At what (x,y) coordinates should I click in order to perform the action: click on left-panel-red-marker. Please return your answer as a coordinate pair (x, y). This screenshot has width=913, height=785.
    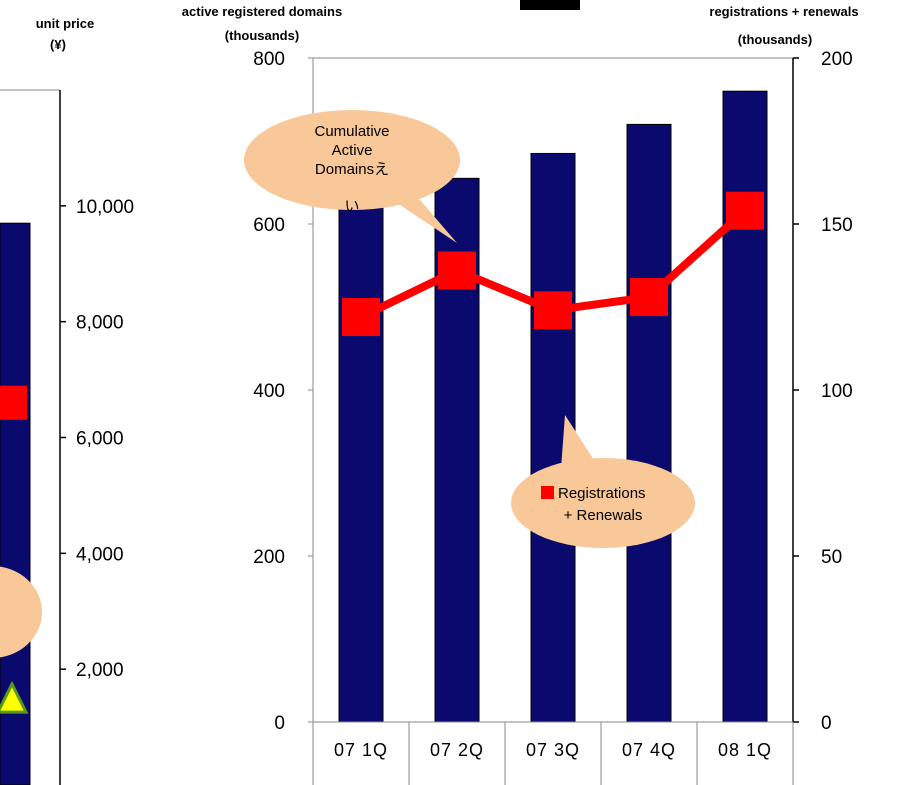
    Looking at the image, I should click on (13, 402).